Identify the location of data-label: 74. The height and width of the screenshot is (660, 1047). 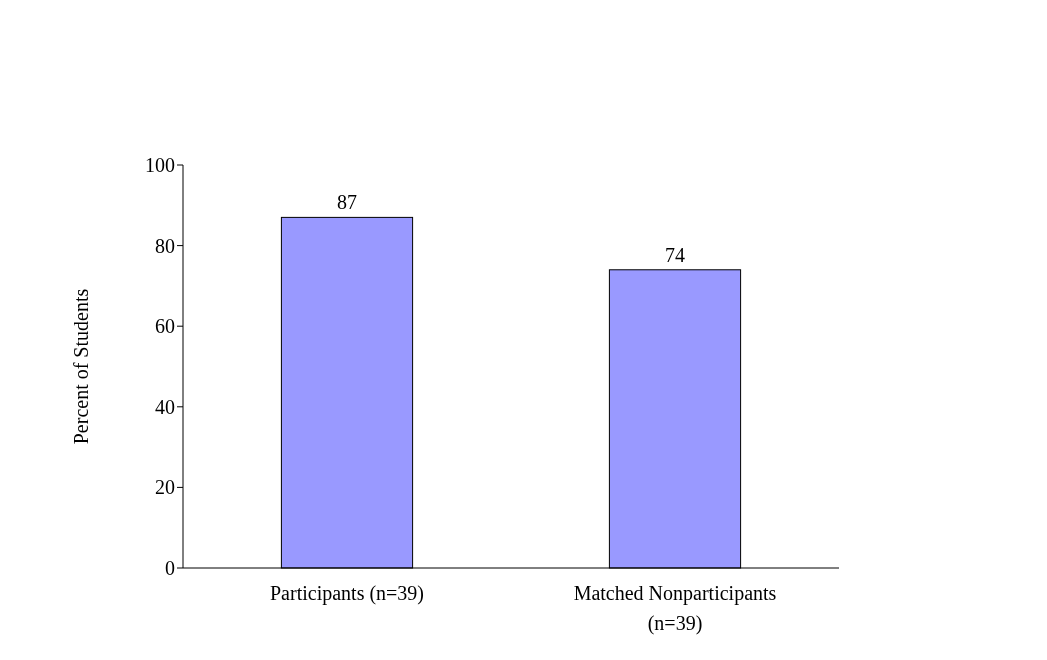
(675, 254).